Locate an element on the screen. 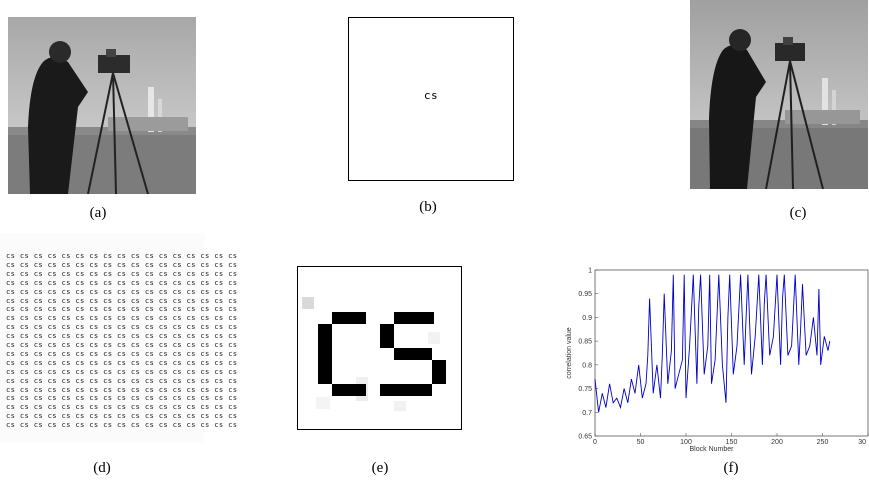 The width and height of the screenshot is (869, 487). extracted-watermark-image is located at coordinates (379, 348).